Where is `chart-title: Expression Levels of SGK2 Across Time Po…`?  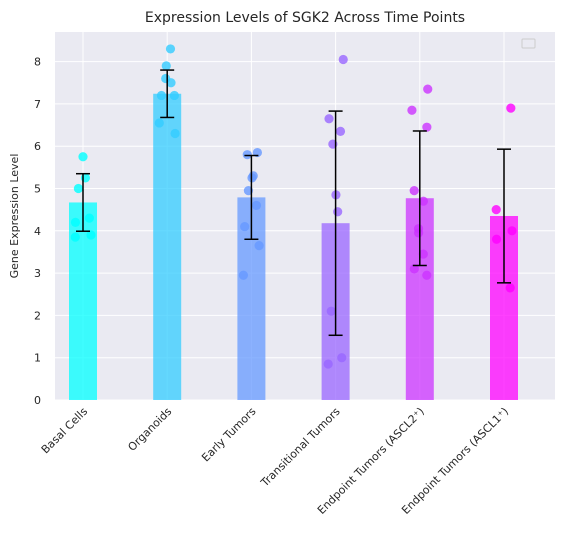 chart-title: Expression Levels of SGK2 Across Time Po… is located at coordinates (305, 18).